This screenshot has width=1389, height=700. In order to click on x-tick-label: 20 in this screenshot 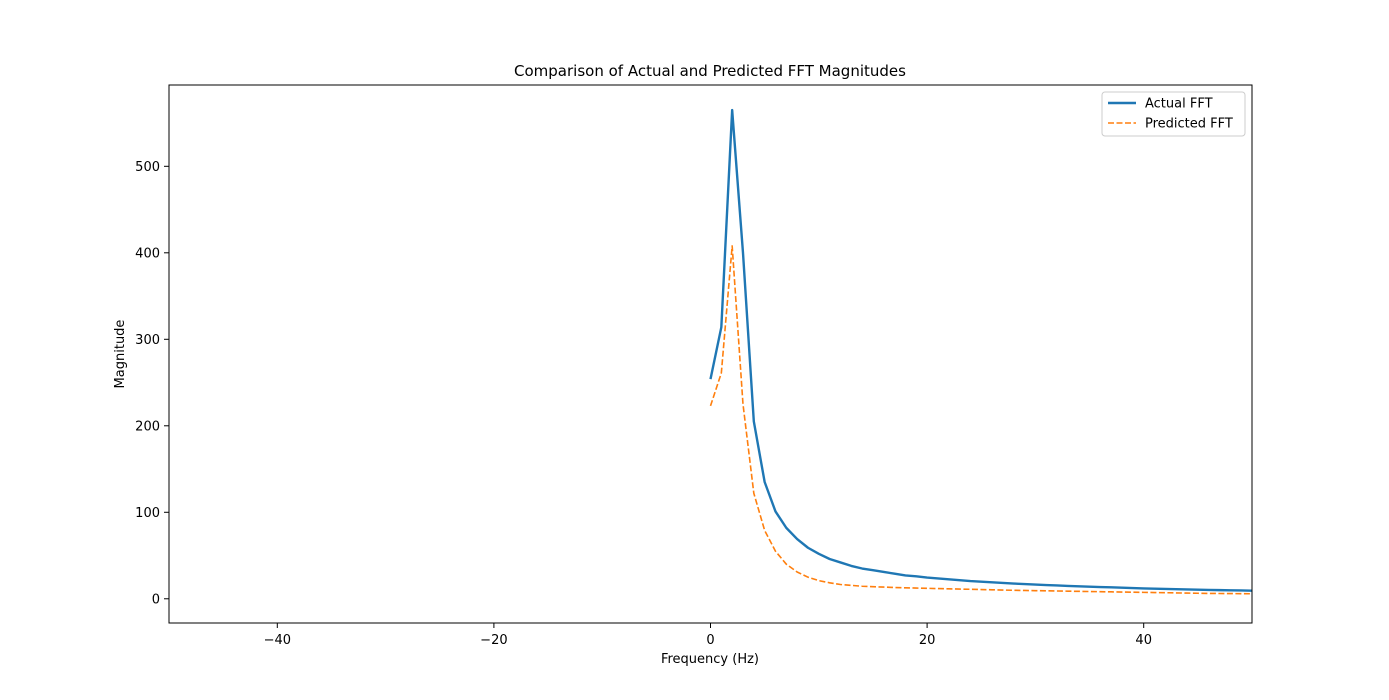, I will do `click(927, 640)`.